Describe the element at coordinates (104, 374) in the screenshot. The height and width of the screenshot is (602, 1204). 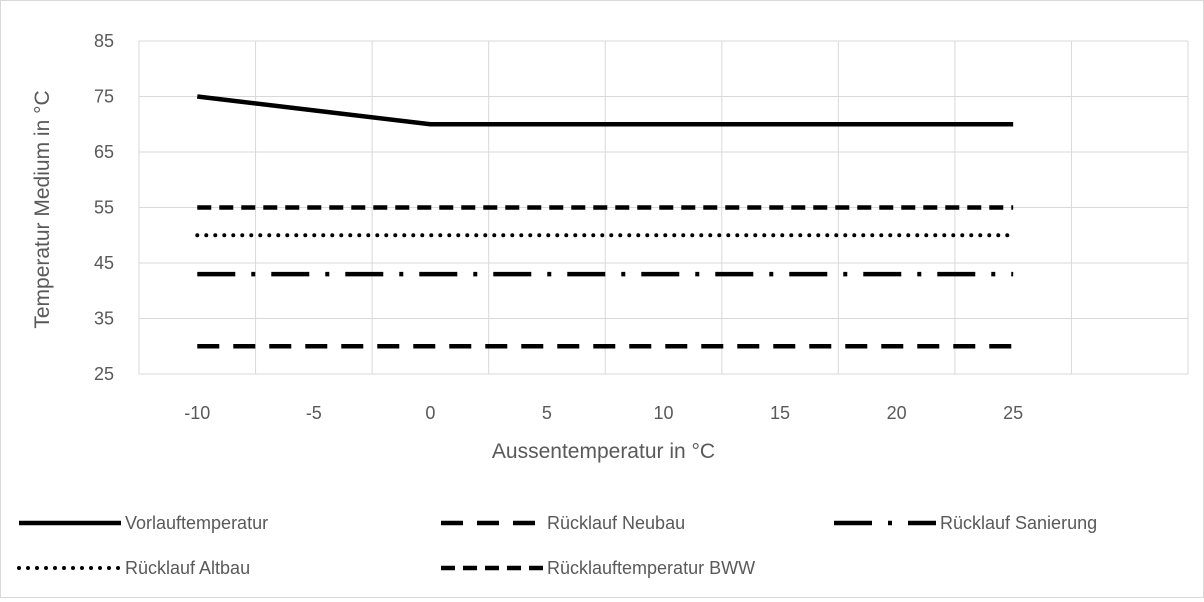
I see `y-tick-label: 25` at that location.